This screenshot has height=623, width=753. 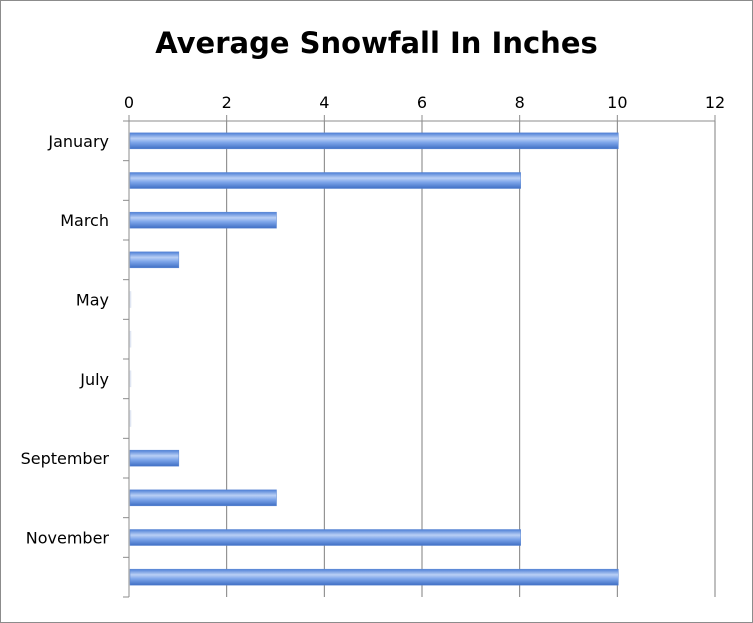 I want to click on bar-september, so click(x=154, y=458).